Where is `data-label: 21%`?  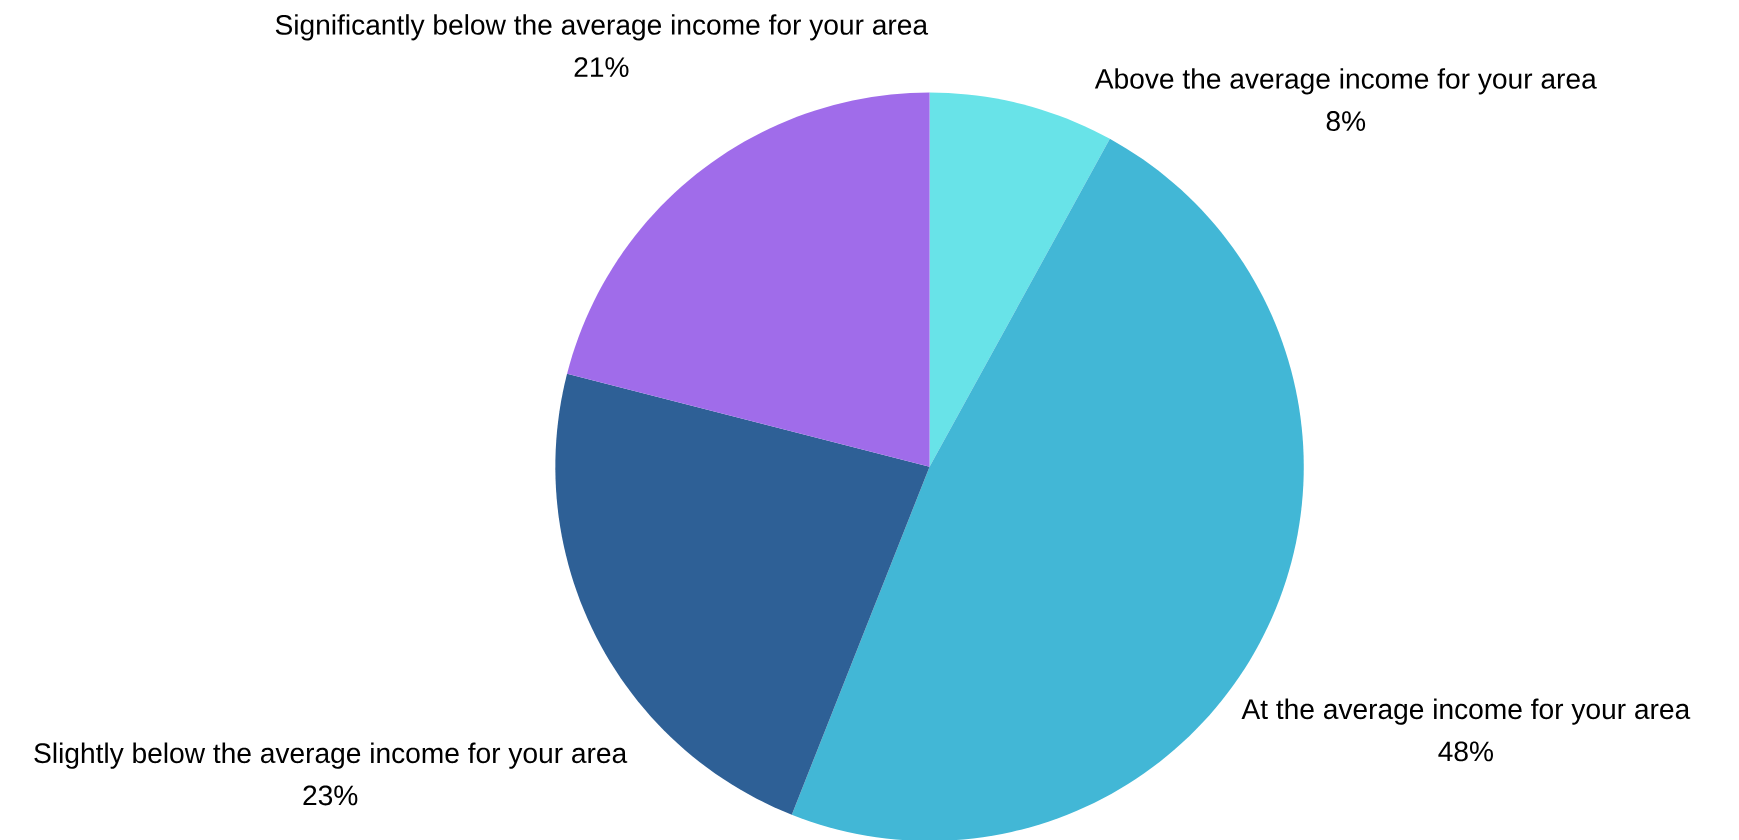
data-label: 21% is located at coordinates (601, 67).